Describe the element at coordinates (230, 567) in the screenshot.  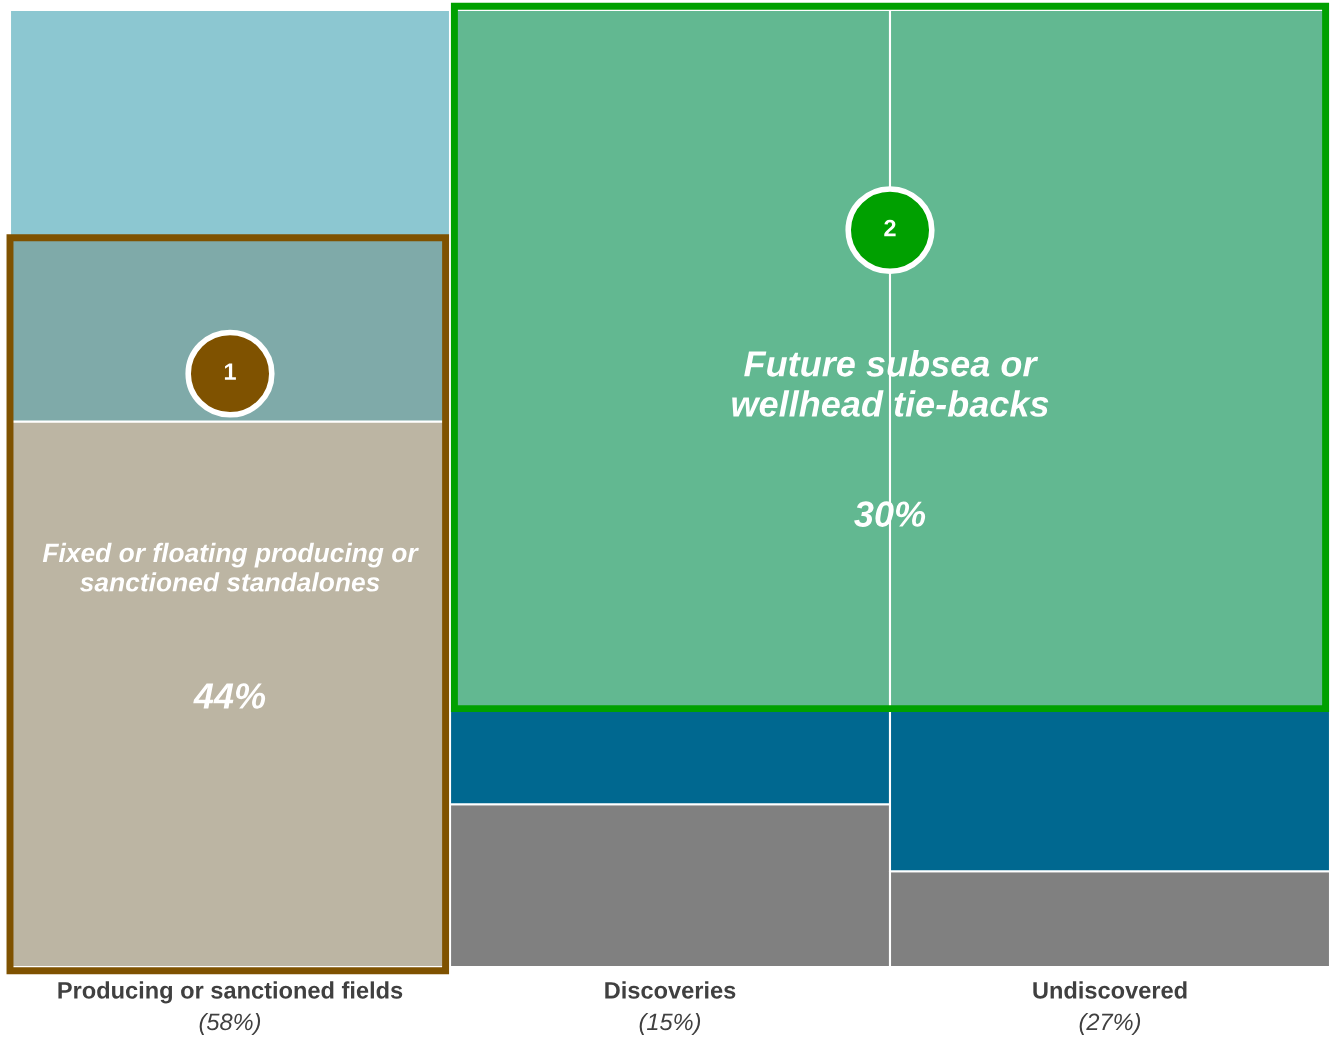
I see `annotation: Fixed or floating producing or sanctioned standalones` at that location.